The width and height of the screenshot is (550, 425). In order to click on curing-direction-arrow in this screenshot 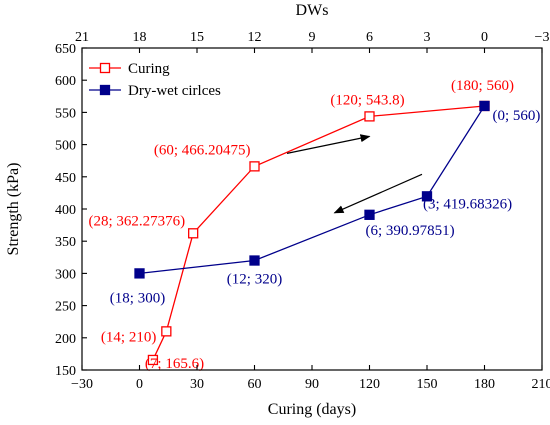, I will do `click(328, 144)`.